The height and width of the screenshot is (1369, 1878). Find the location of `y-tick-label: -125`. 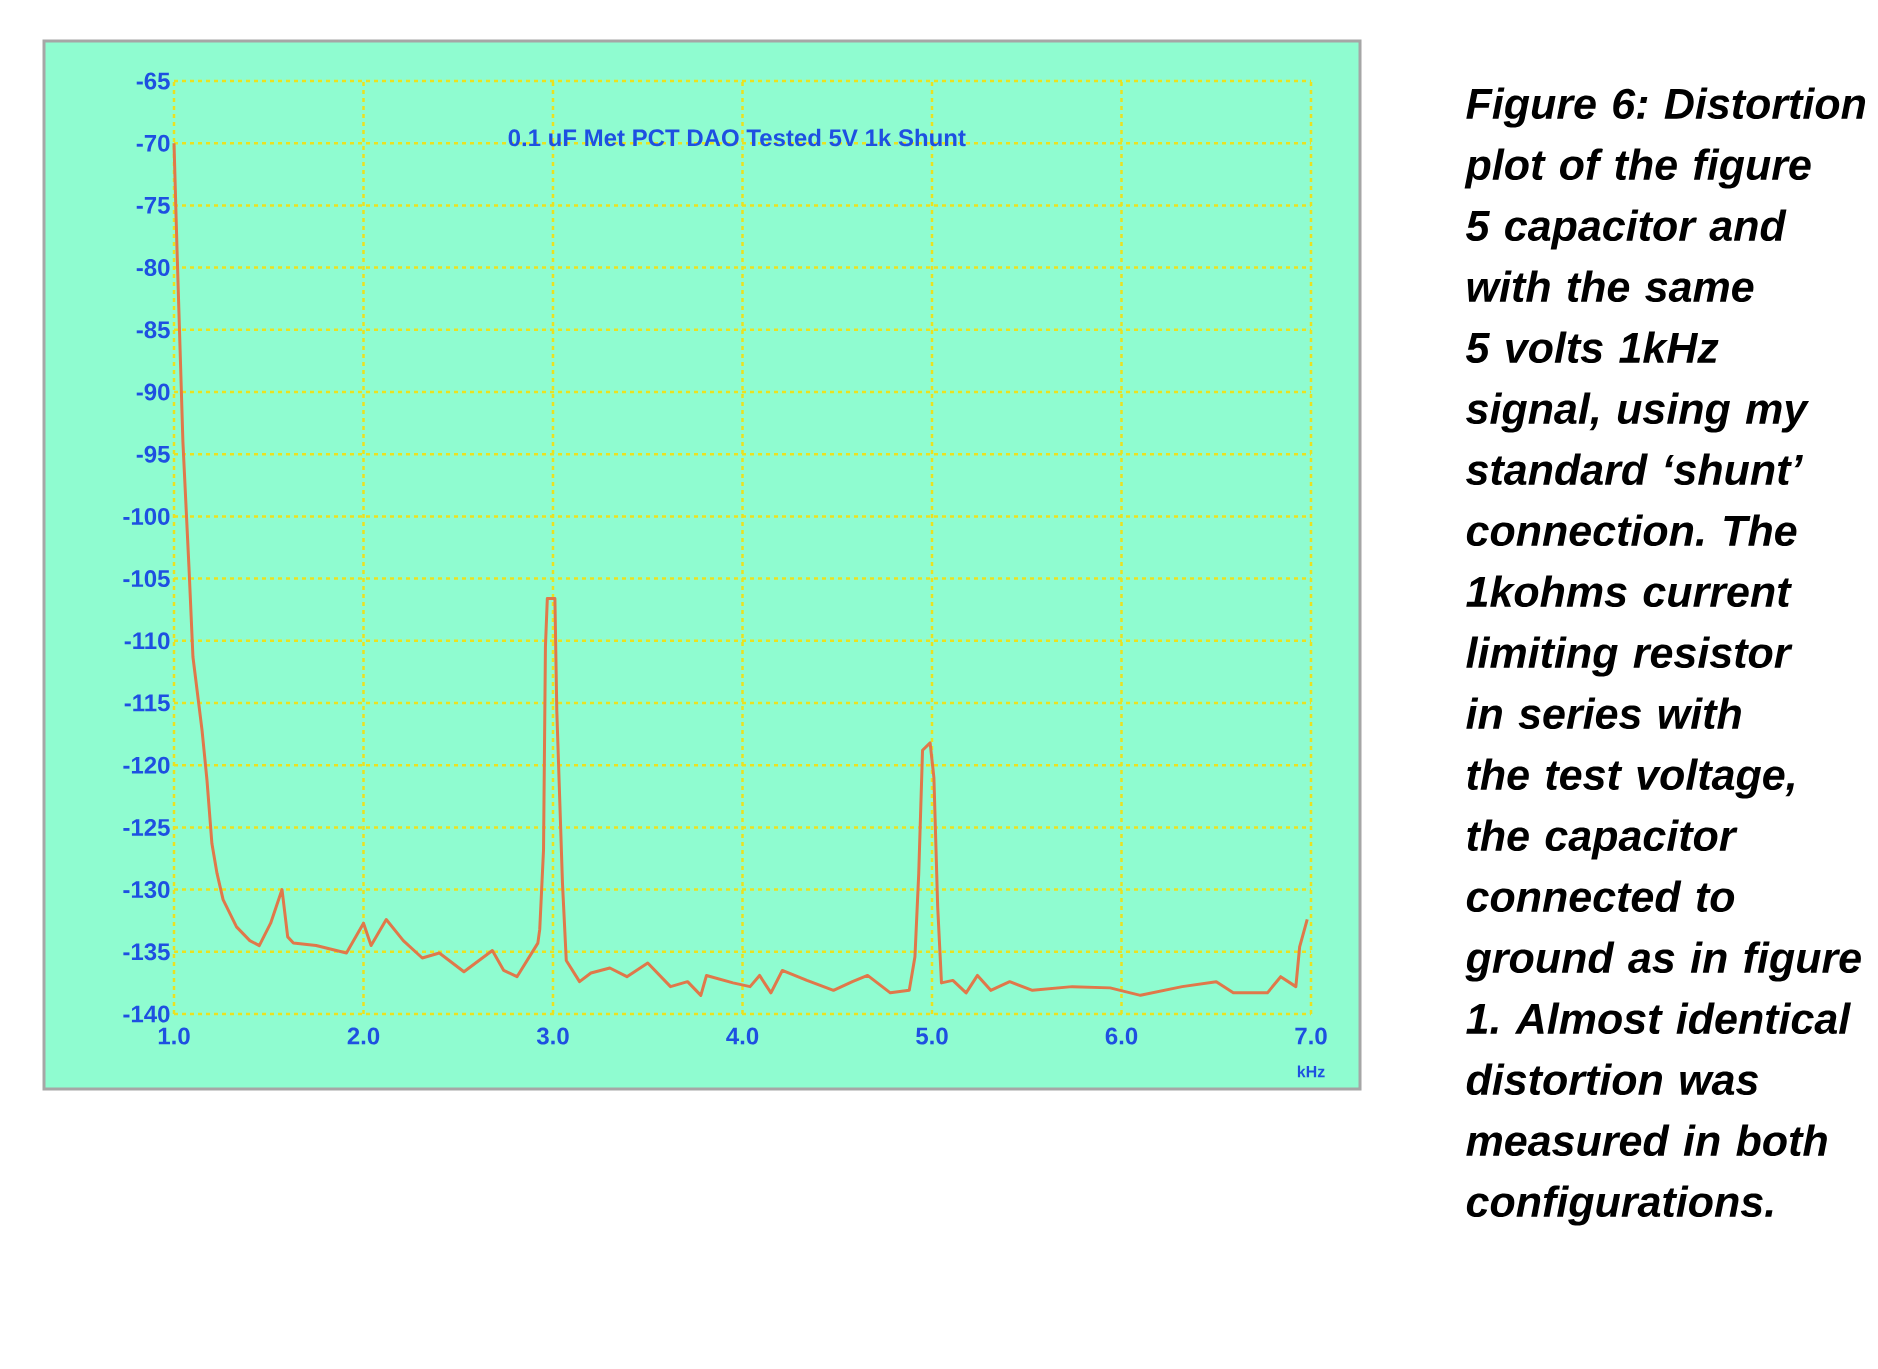

y-tick-label: -125 is located at coordinates (146, 827).